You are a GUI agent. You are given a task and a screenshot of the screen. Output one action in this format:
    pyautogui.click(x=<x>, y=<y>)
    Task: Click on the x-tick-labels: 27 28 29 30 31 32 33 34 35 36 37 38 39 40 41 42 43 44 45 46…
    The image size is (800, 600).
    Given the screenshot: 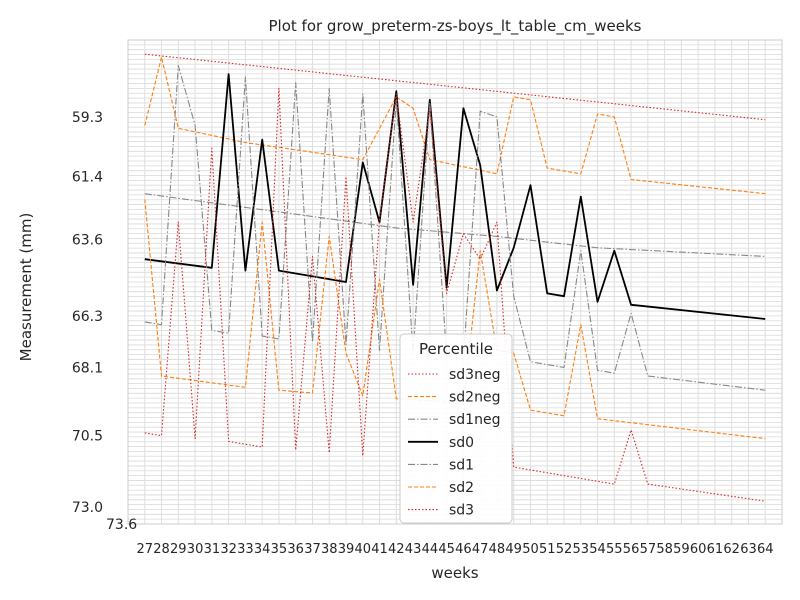 What is the action you would take?
    pyautogui.click(x=454, y=549)
    